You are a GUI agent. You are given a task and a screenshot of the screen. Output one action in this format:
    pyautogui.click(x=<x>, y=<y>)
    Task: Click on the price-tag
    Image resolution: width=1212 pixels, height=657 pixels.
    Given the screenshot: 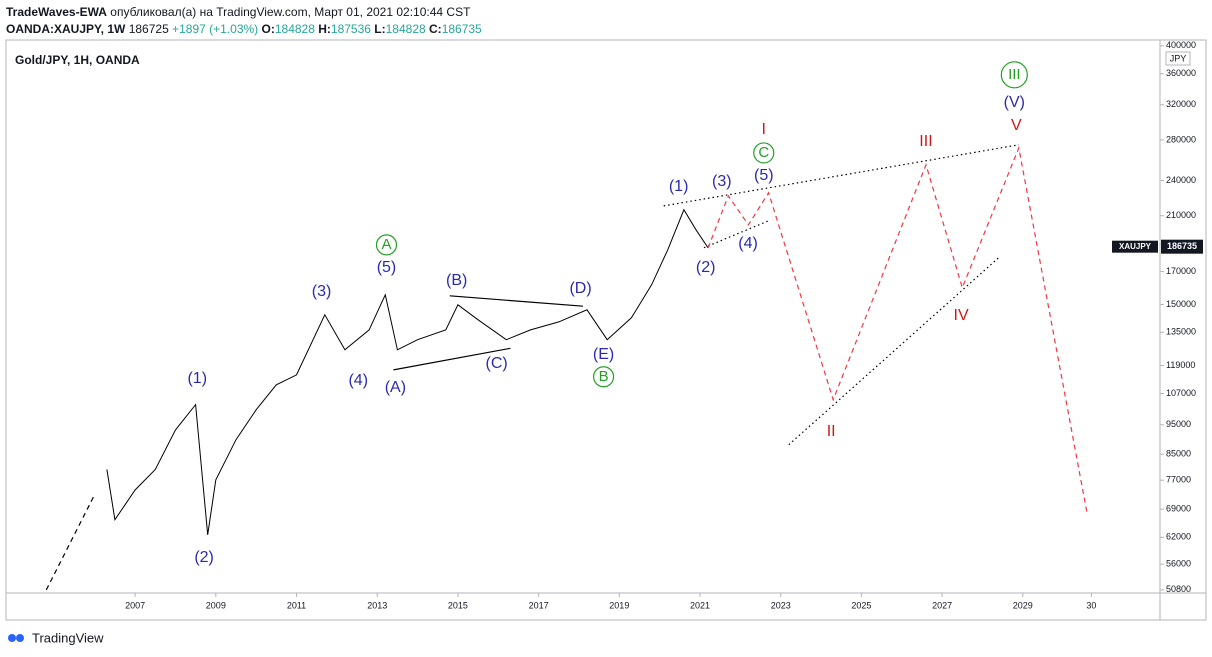 What is the action you would take?
    pyautogui.click(x=1182, y=246)
    